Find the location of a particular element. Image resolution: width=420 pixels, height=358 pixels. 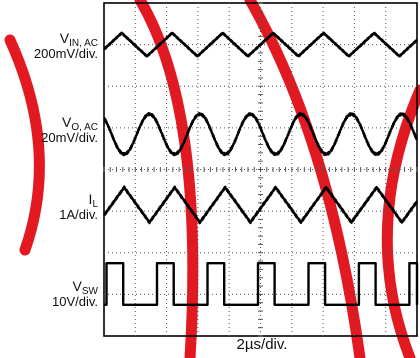

vin-ac-scale: 200mV/div. is located at coordinates (65, 53).